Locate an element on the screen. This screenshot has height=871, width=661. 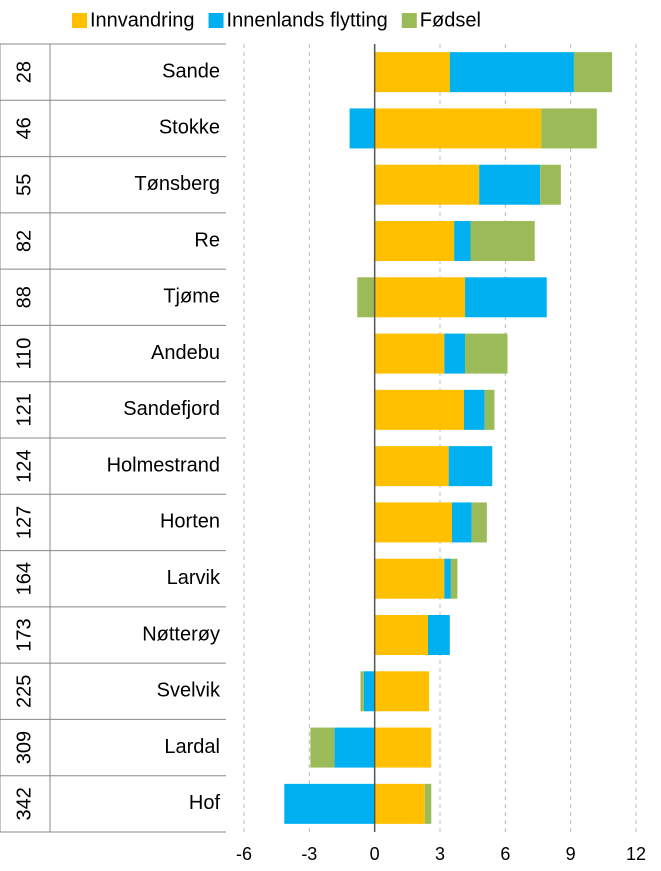
x-tick-label: 12 is located at coordinates (636, 854).